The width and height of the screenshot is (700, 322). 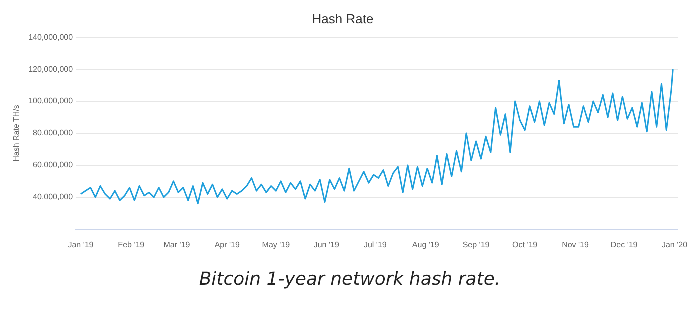 What do you see at coordinates (426, 245) in the screenshot?
I see `x-tick-label: Aug '19` at bounding box center [426, 245].